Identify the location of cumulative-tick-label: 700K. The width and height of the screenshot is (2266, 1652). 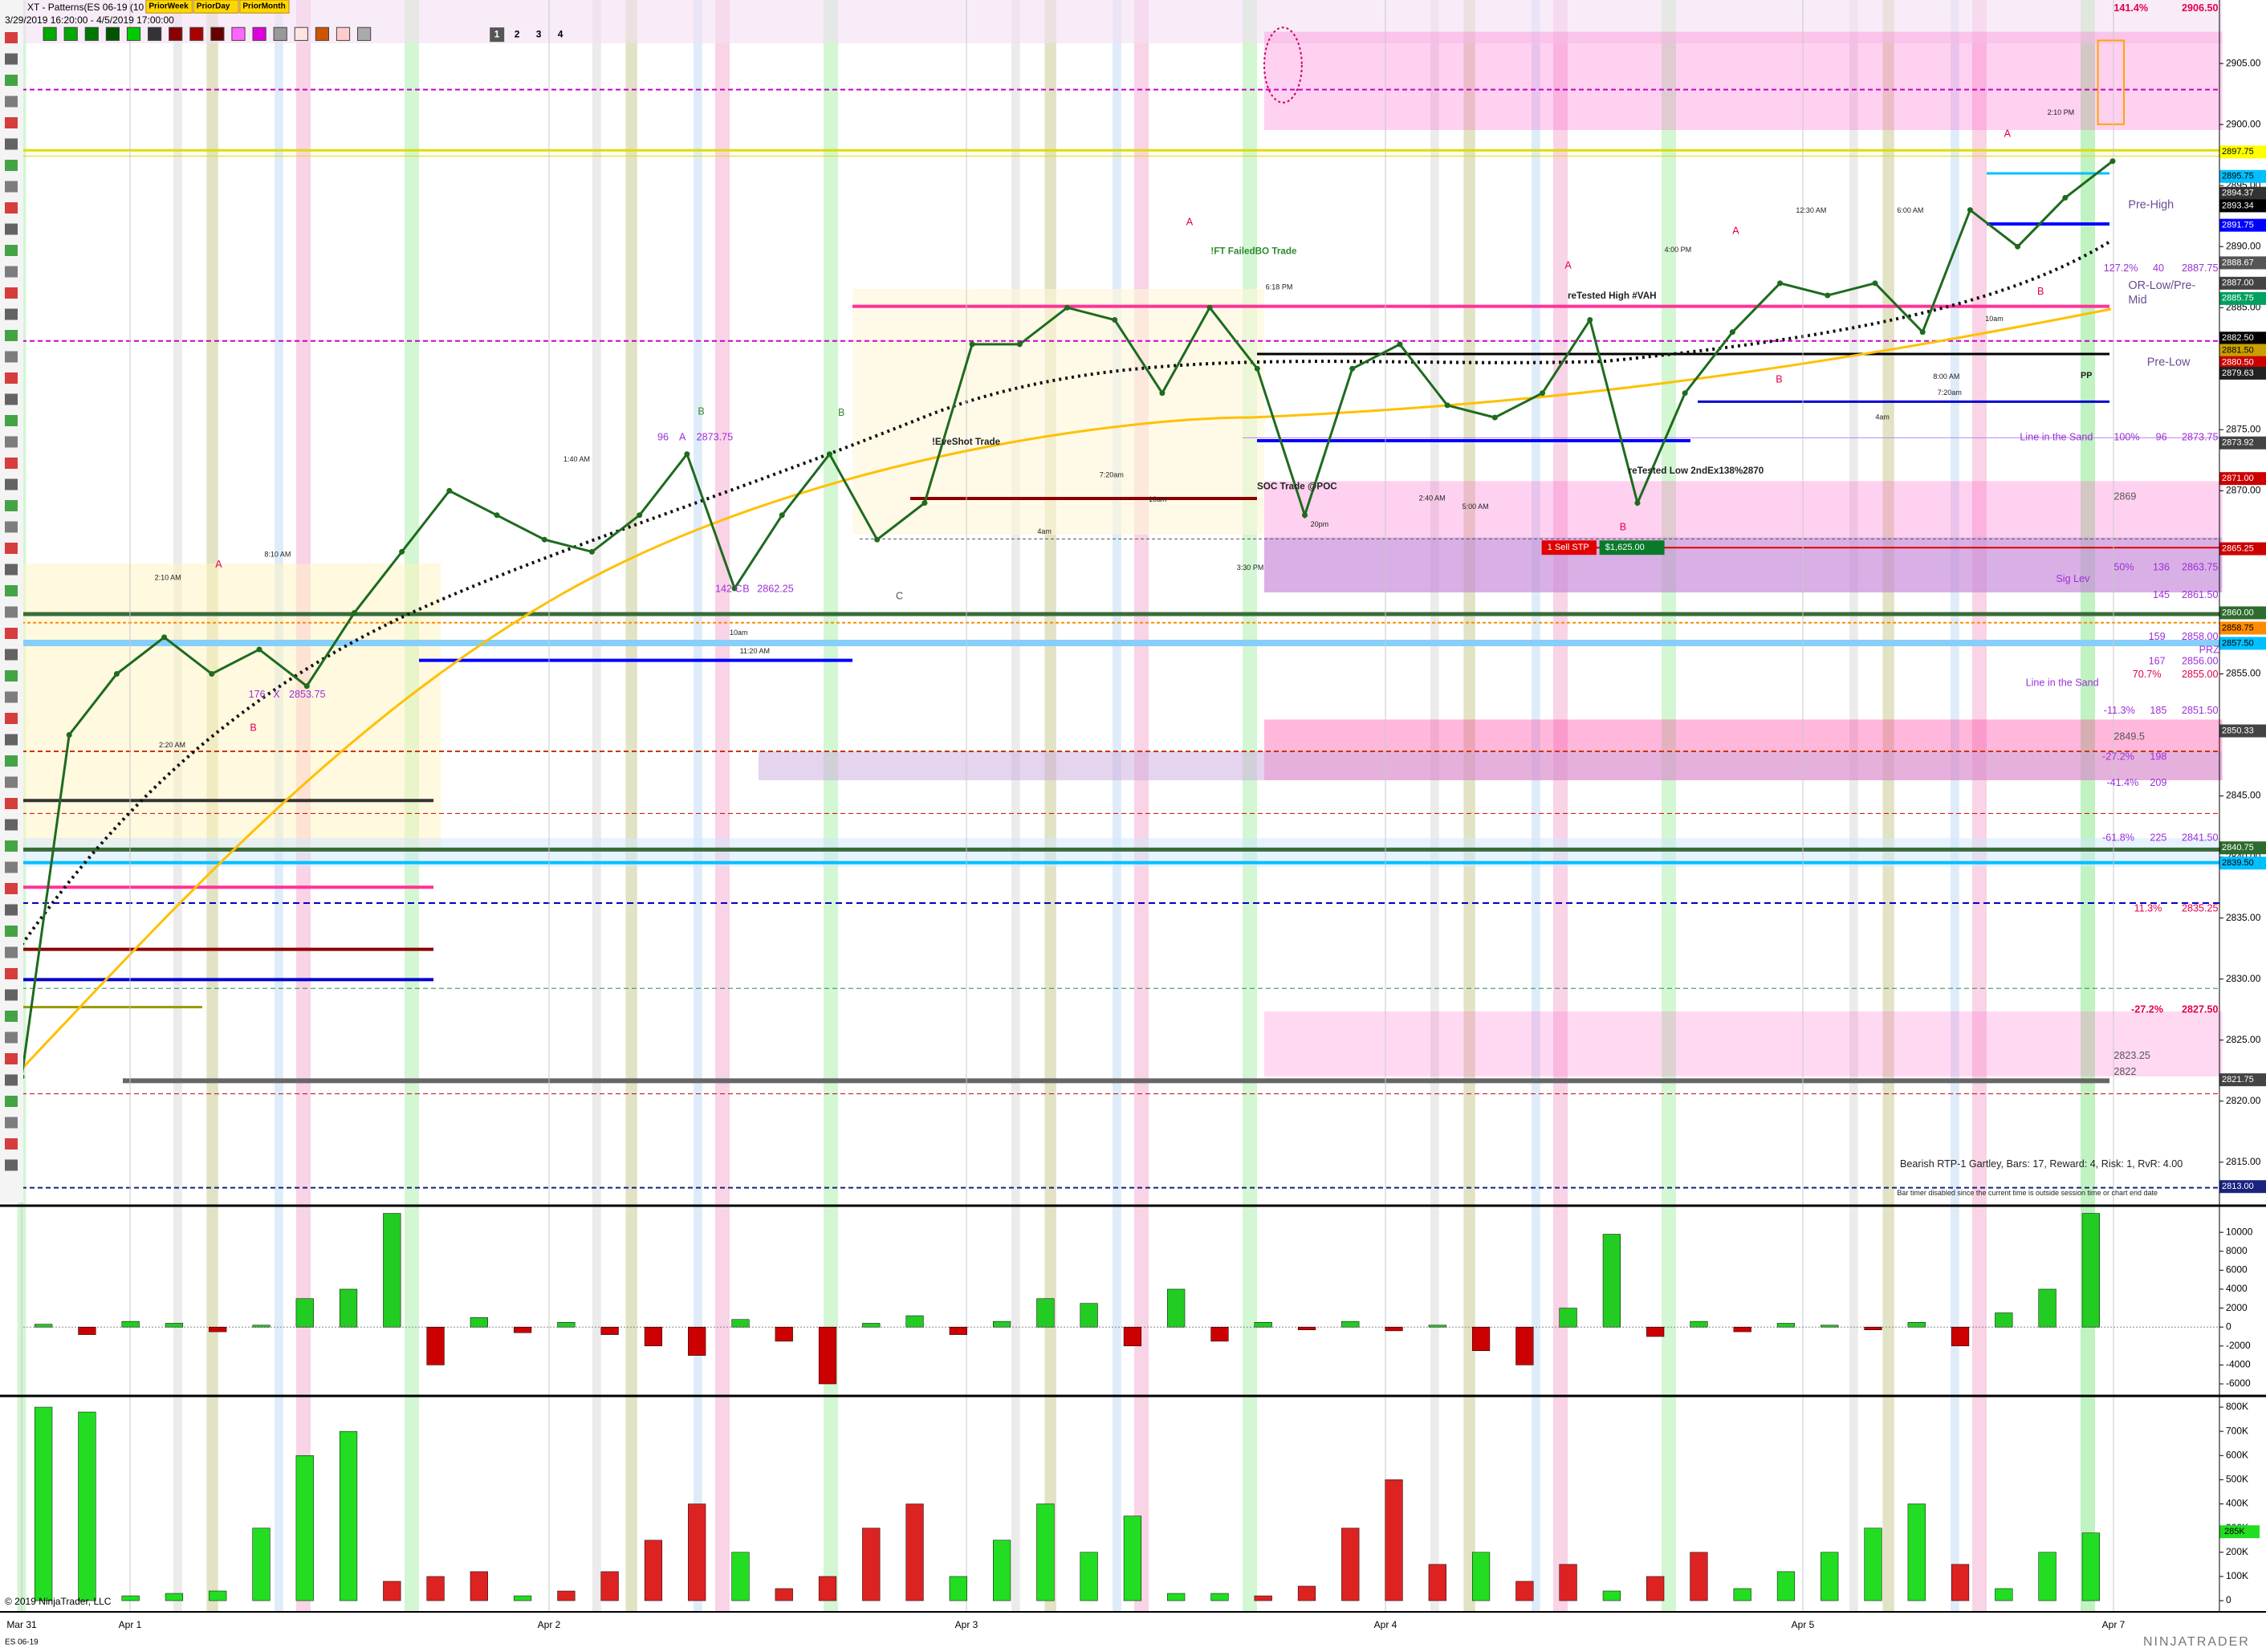
(2237, 1430).